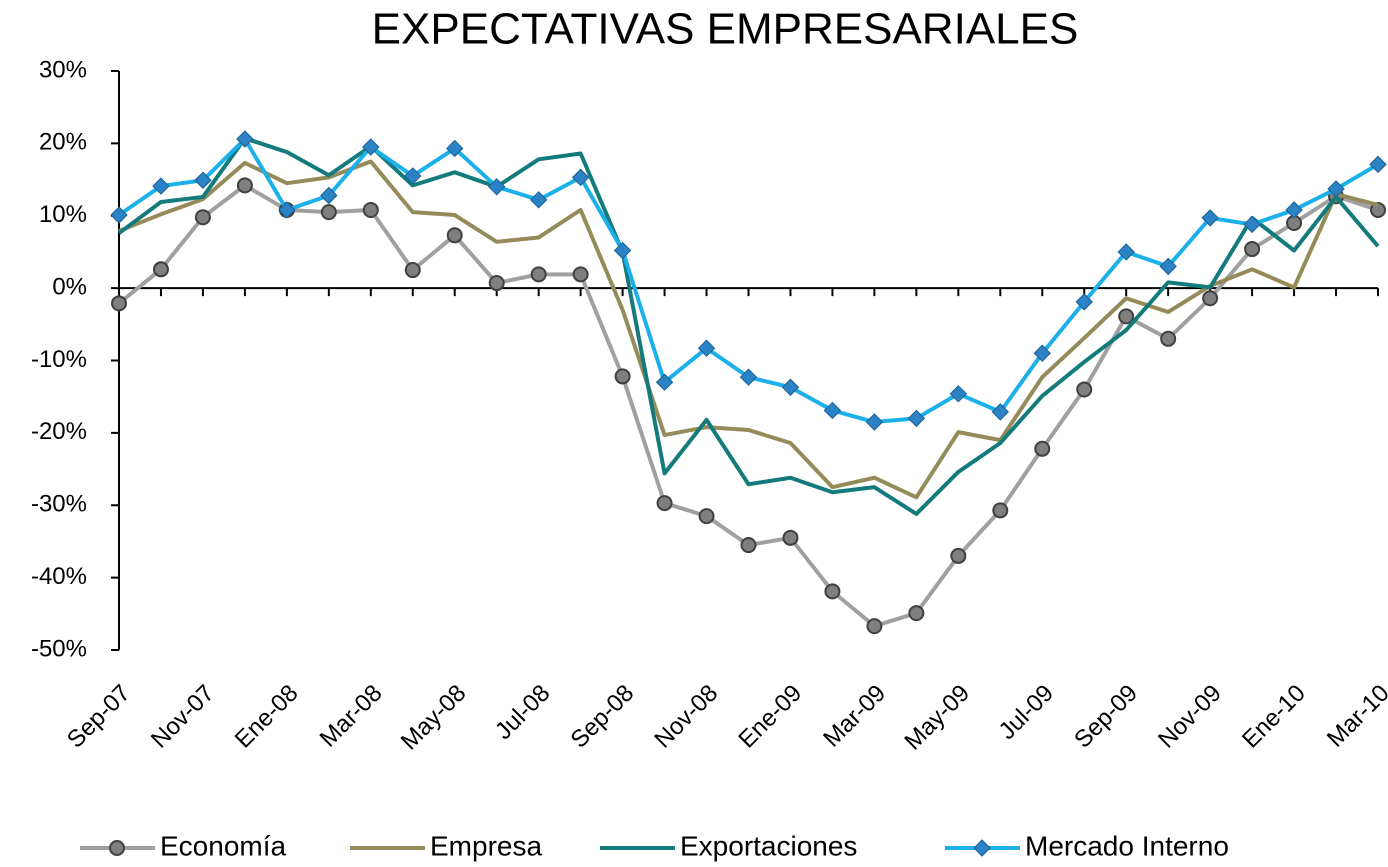 This screenshot has height=867, width=1388. What do you see at coordinates (1355, 716) in the screenshot?
I see `x-tick-label: Mar-10` at bounding box center [1355, 716].